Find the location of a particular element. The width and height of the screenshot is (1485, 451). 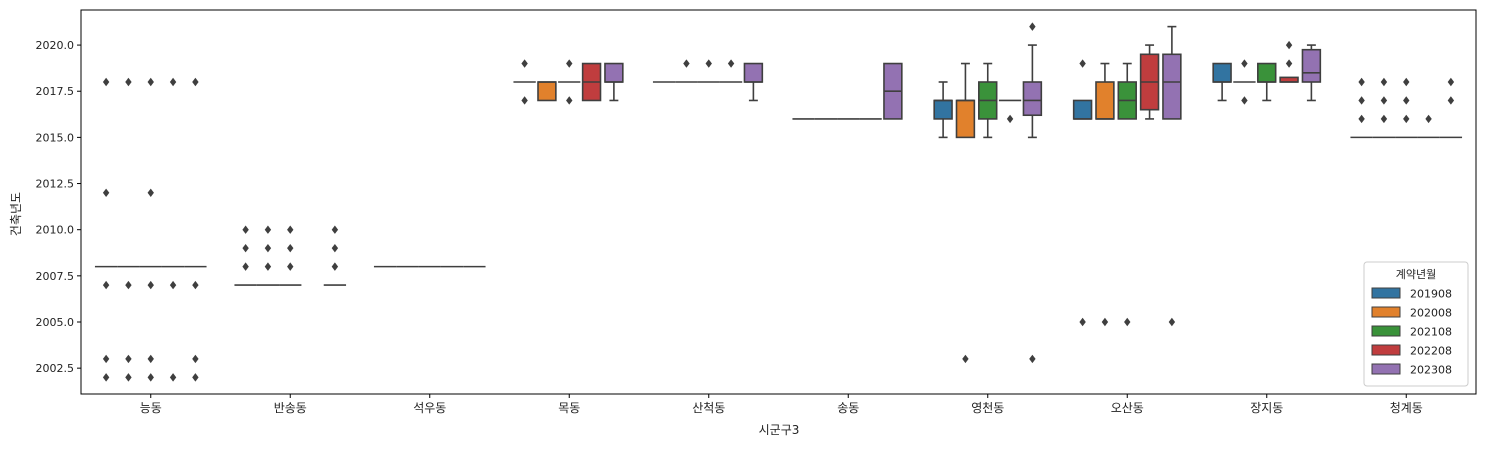

legend-entry-label: 202008 is located at coordinates (1431, 313).